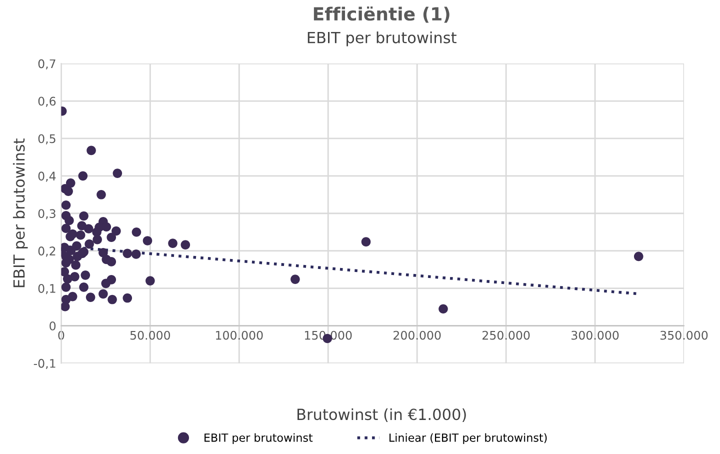 This screenshot has height=454, width=720. I want to click on y-tick-label: 0,3, so click(47, 214).